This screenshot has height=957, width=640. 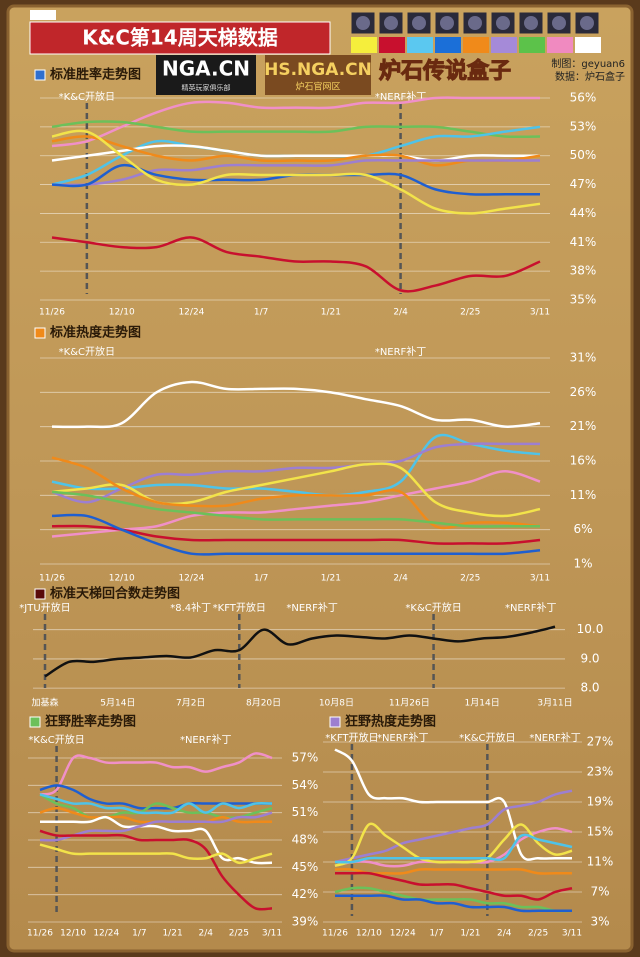 What do you see at coordinates (583, 358) in the screenshot?
I see `y-tick-label: 31%` at bounding box center [583, 358].